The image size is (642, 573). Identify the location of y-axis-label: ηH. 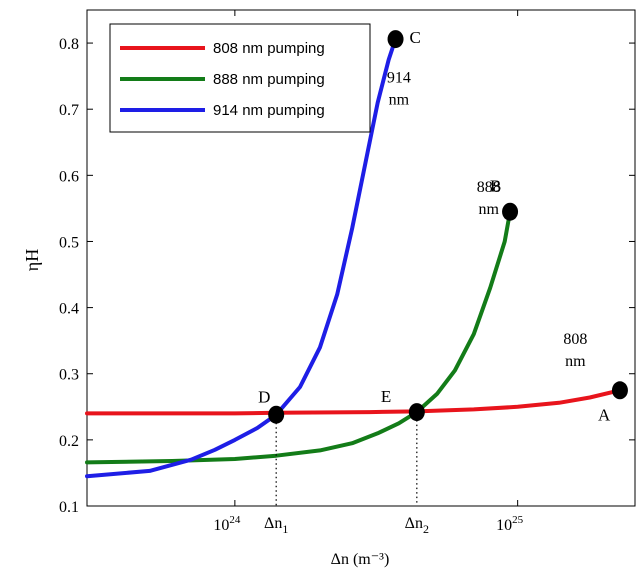
(32, 260).